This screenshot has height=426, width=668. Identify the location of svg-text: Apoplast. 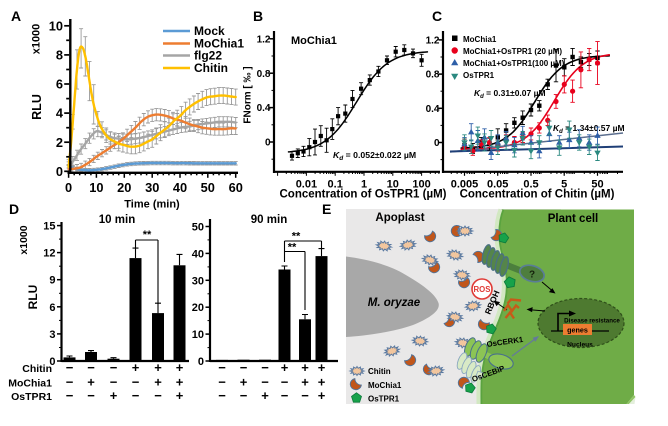
(399, 218).